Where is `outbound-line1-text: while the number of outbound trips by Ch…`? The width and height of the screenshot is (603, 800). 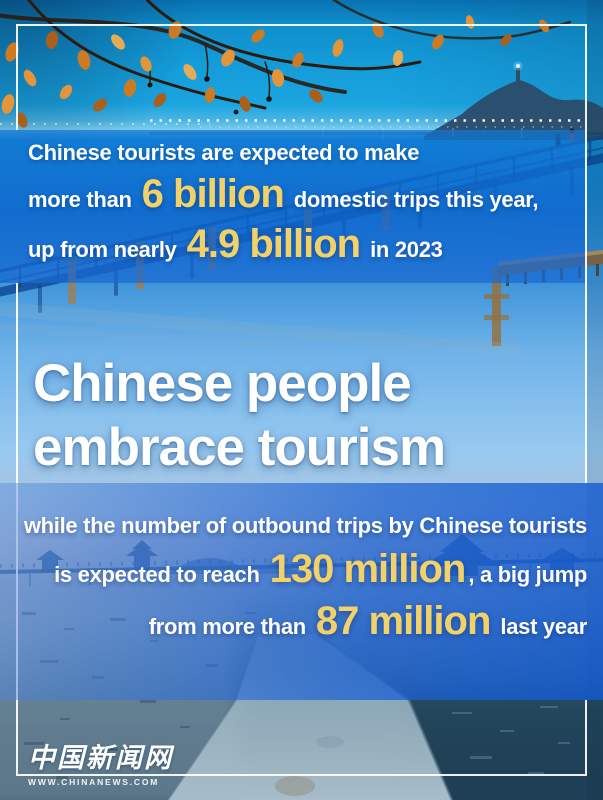 outbound-line1-text: while the number of outbound trips by Ch… is located at coordinates (305, 525).